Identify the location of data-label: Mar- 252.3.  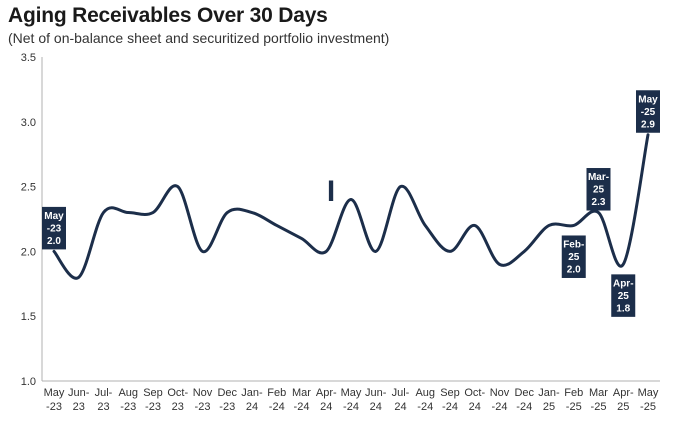
(598, 189).